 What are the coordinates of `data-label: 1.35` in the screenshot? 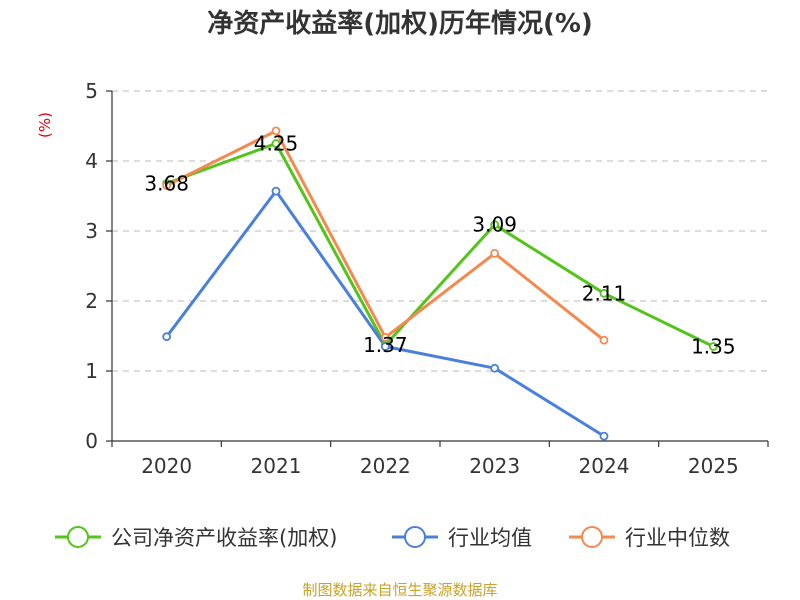 It's located at (713, 347).